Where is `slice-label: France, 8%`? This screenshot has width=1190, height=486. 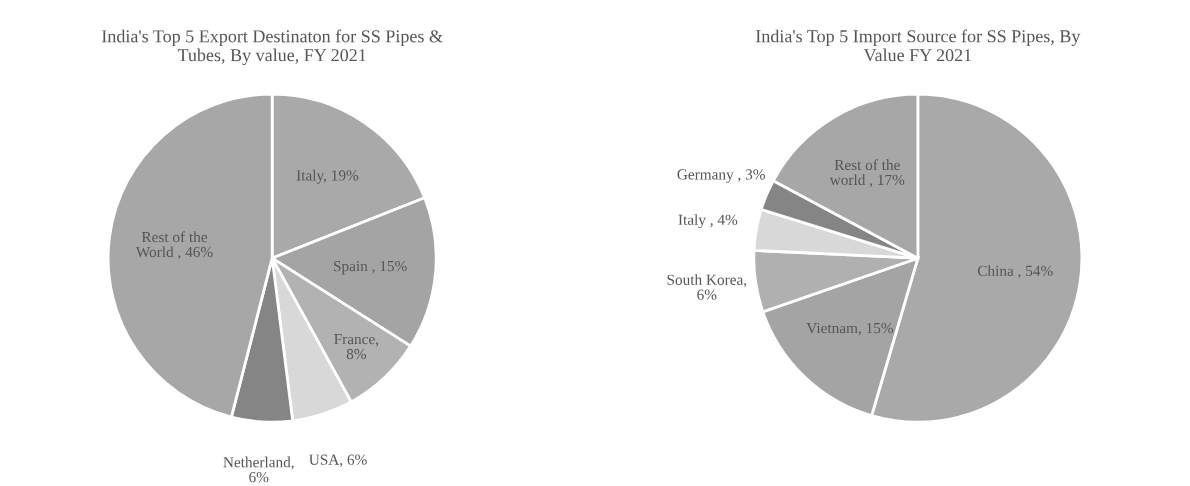
slice-label: France, 8% is located at coordinates (356, 347).